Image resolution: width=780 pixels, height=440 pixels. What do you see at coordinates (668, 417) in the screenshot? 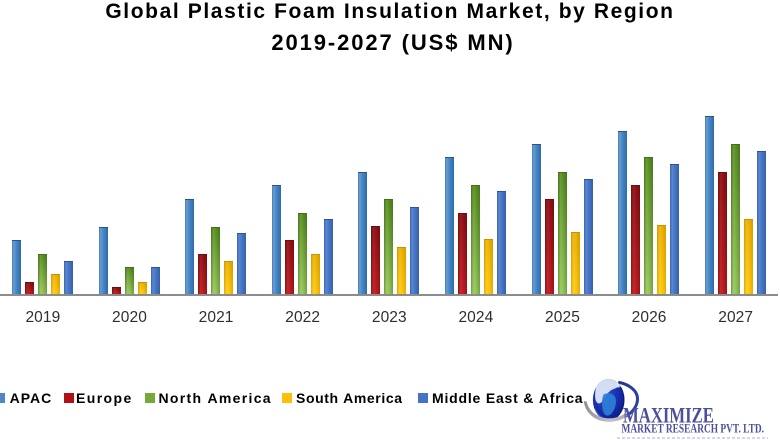
I see `svg-text: MAXIMIZE` at bounding box center [668, 417].